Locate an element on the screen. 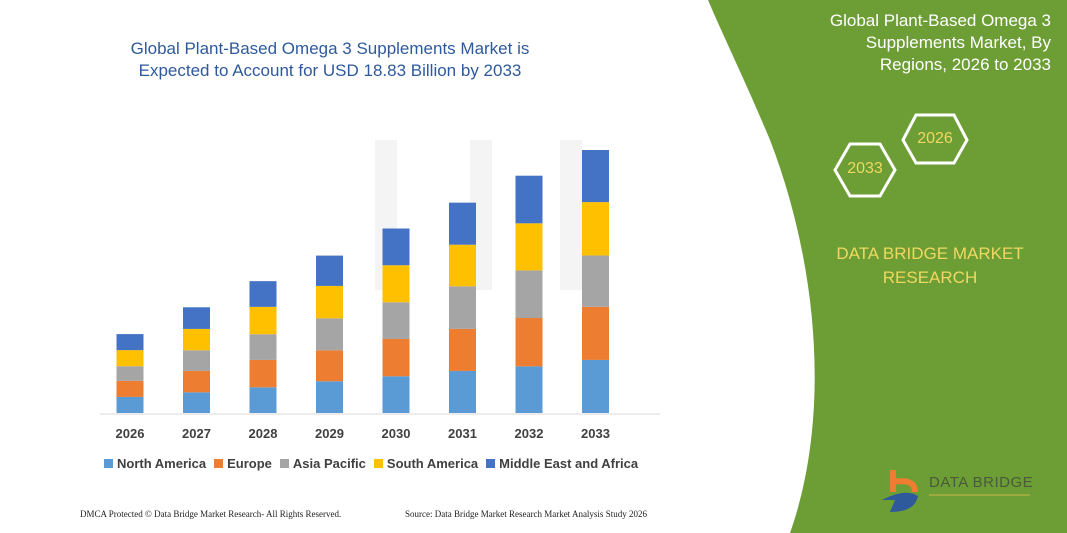 The width and height of the screenshot is (1067, 533). x-tick-label: 2033 is located at coordinates (595, 433).